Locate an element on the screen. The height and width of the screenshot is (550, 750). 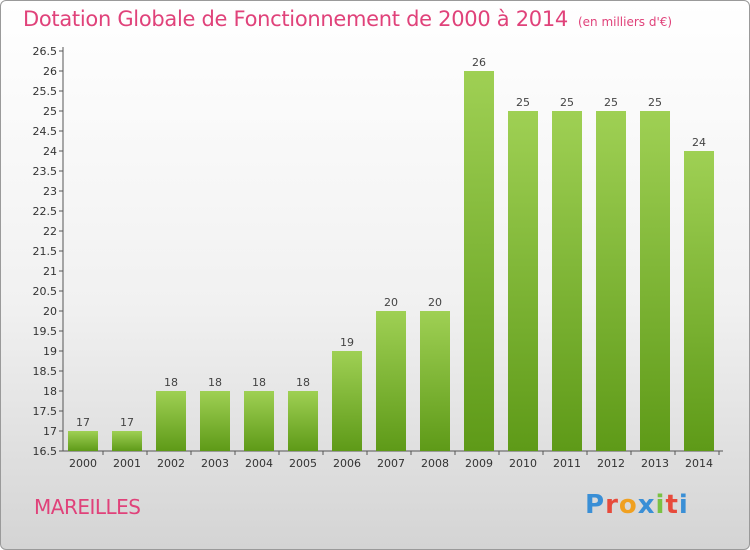
y-tick-label: 25 is located at coordinates (50, 111).